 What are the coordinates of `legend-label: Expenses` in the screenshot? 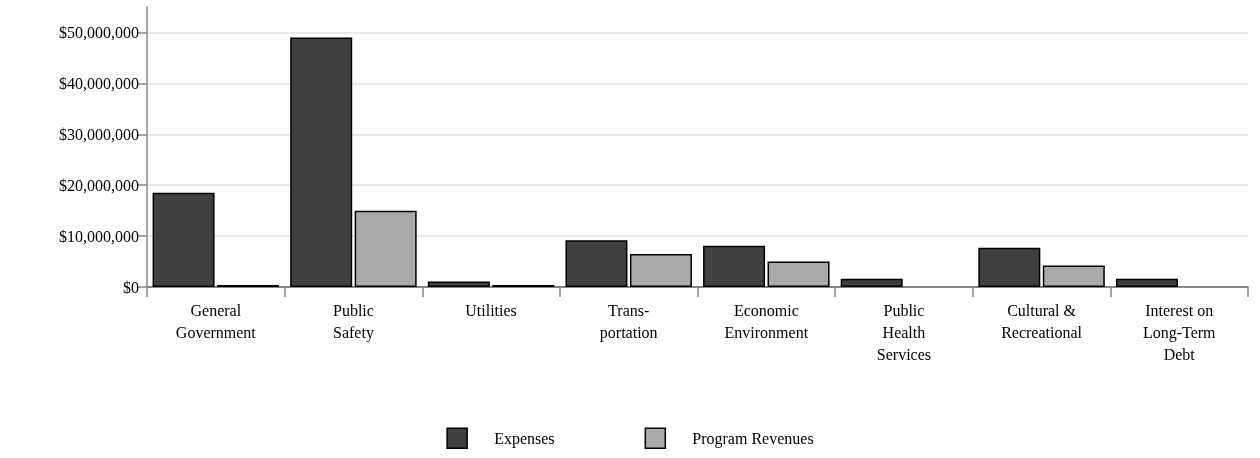 It's located at (524, 438).